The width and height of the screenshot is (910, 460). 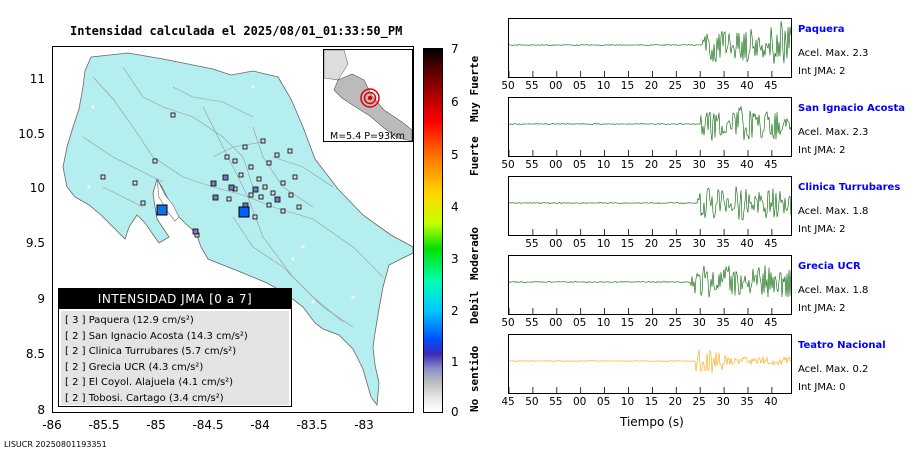 I want to click on station-accel: Acel. Max. 2.3, so click(x=833, y=132).